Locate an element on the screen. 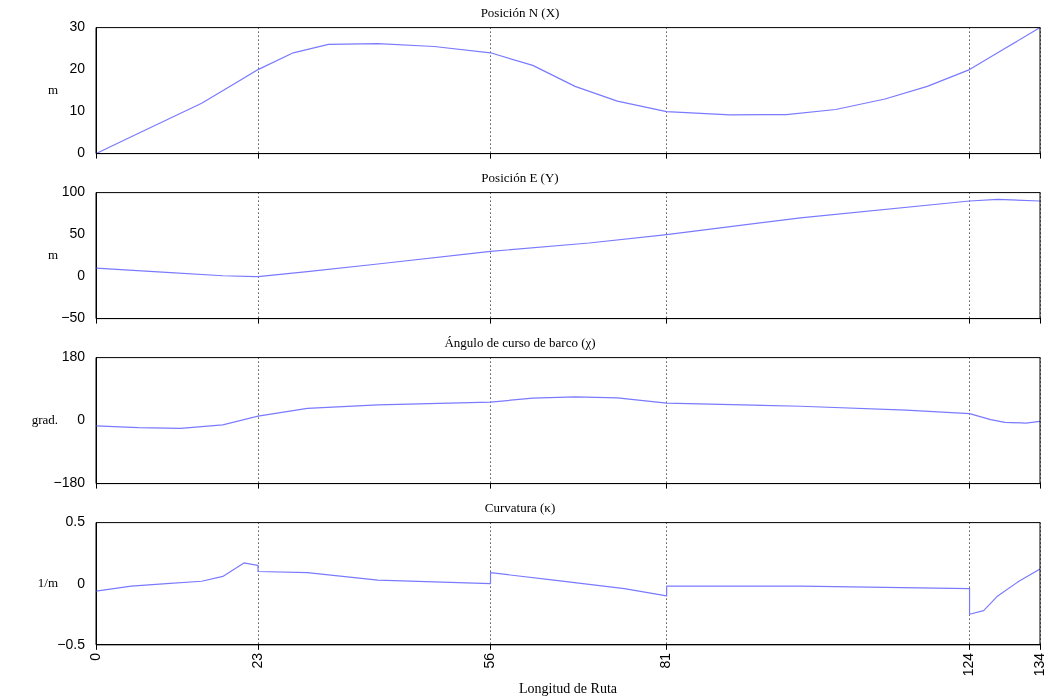 The height and width of the screenshot is (700, 1060). y-tick-label: 180 is located at coordinates (73, 356).